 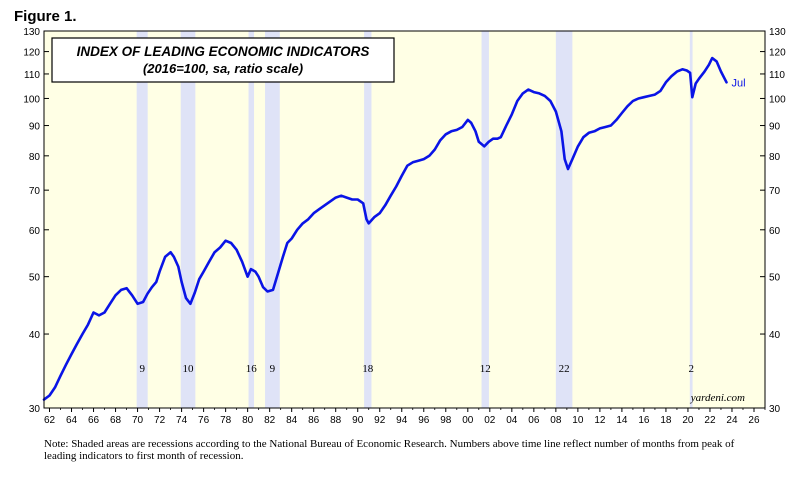 I want to click on recession-lead-label-5: 12, so click(x=485, y=369).